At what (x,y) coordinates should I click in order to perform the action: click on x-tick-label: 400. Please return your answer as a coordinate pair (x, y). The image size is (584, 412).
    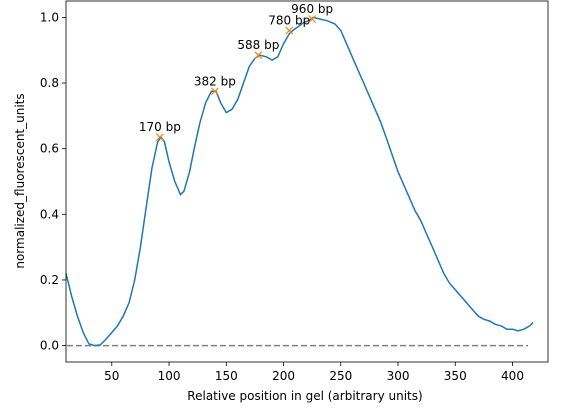
    Looking at the image, I should click on (512, 376).